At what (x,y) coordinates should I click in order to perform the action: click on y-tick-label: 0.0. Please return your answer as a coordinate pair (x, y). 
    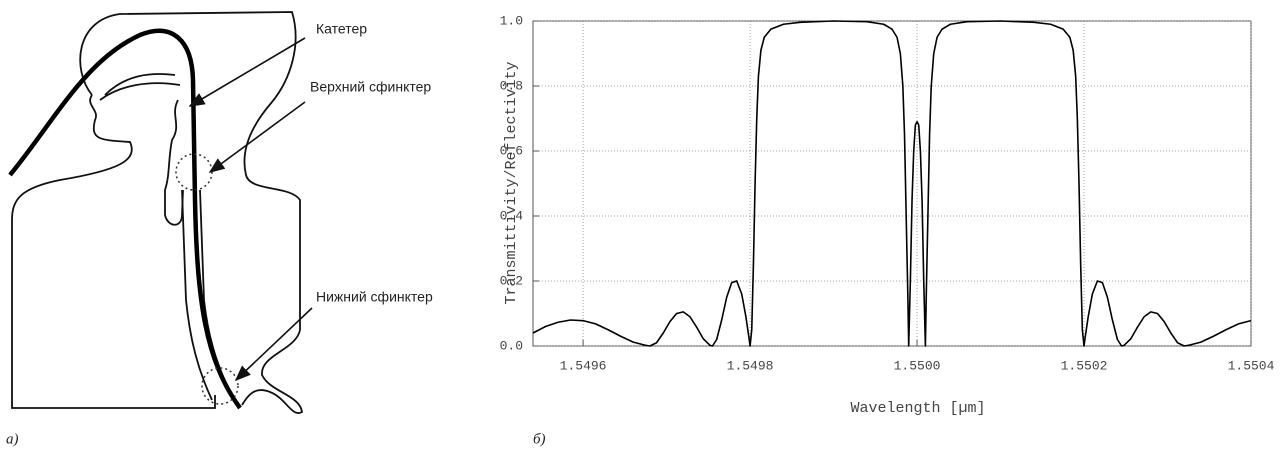
    Looking at the image, I should click on (511, 345).